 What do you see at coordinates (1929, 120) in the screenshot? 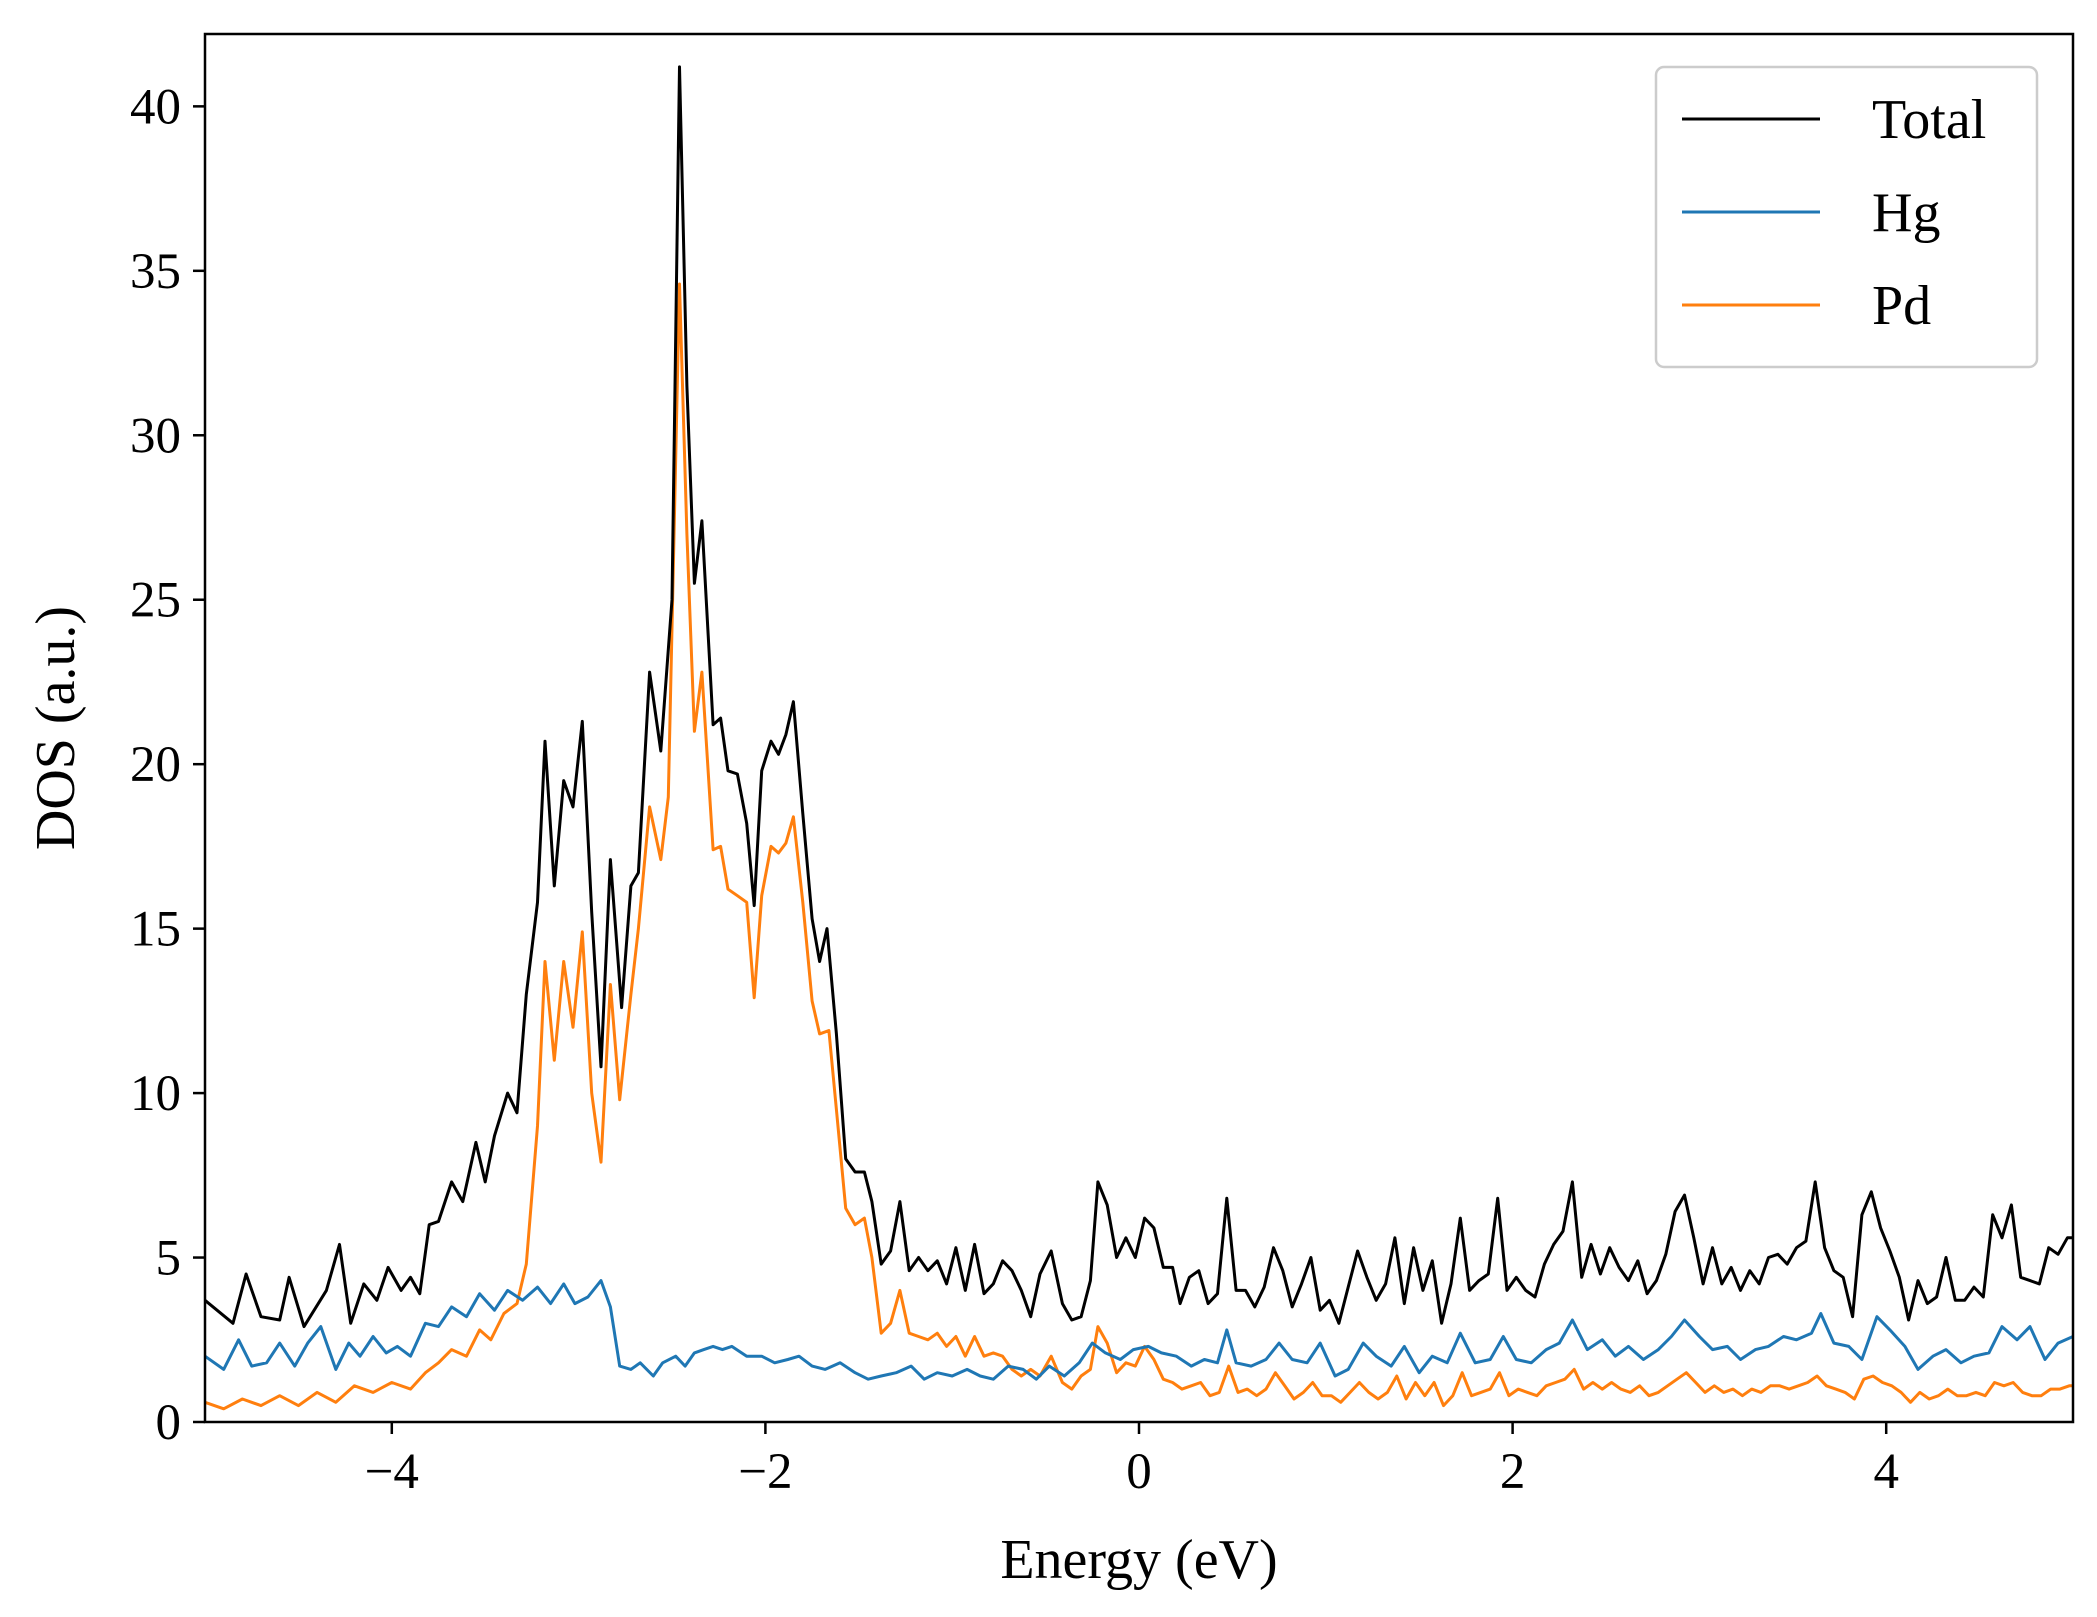
I see `legend-label-total: Total` at bounding box center [1929, 120].